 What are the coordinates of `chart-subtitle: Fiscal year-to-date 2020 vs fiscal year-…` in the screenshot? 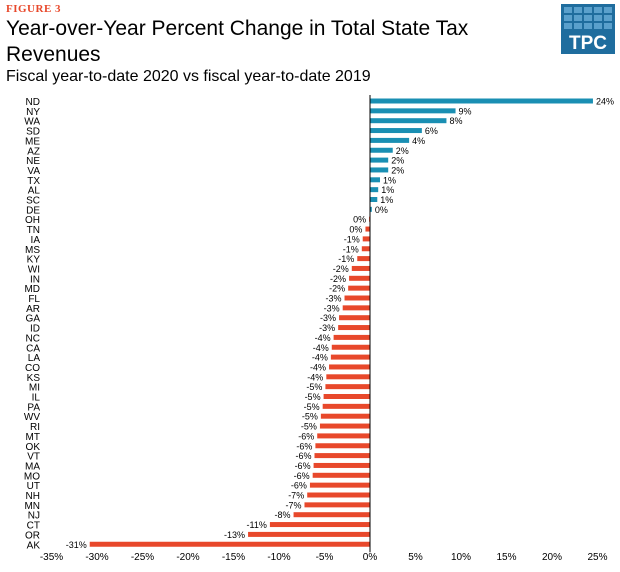 It's located at (188, 76).